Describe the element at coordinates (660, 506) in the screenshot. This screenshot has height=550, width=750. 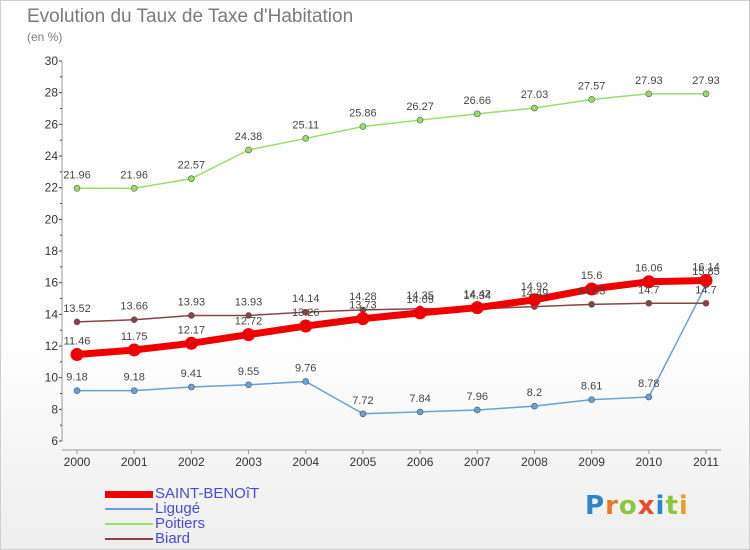
I see `logo-letter: i` at that location.